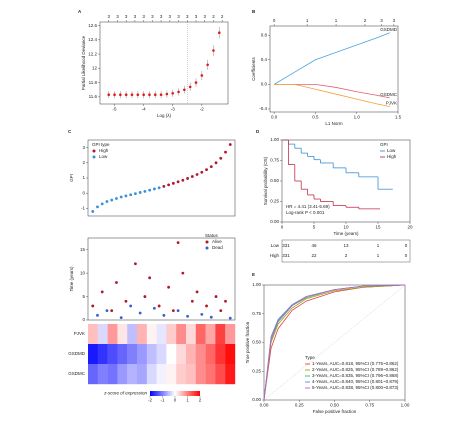 The width and height of the screenshot is (474, 426). I want to click on plot-frame, so click(161, 178).